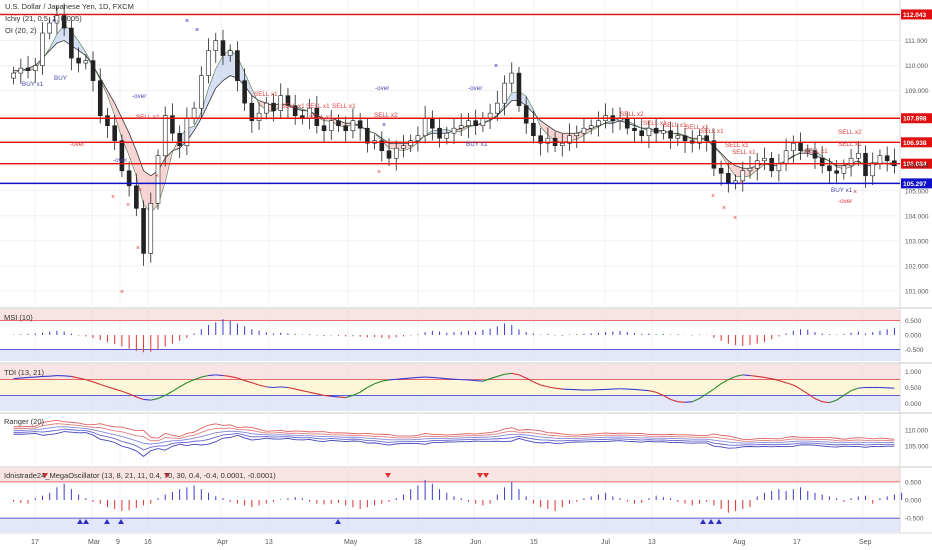 The width and height of the screenshot is (932, 550). What do you see at coordinates (913, 482) in the screenshot?
I see `y-tick-label: 0.500` at bounding box center [913, 482].